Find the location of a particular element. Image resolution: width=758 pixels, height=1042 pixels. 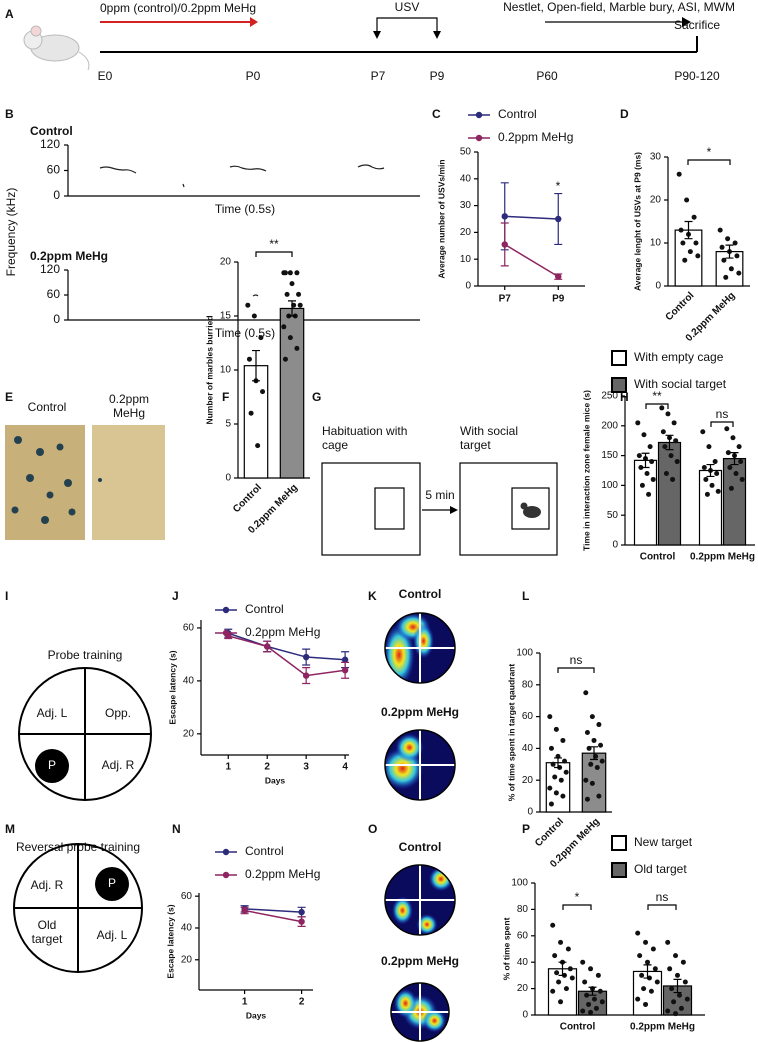

x-tick-label: P9 is located at coordinates (558, 299).